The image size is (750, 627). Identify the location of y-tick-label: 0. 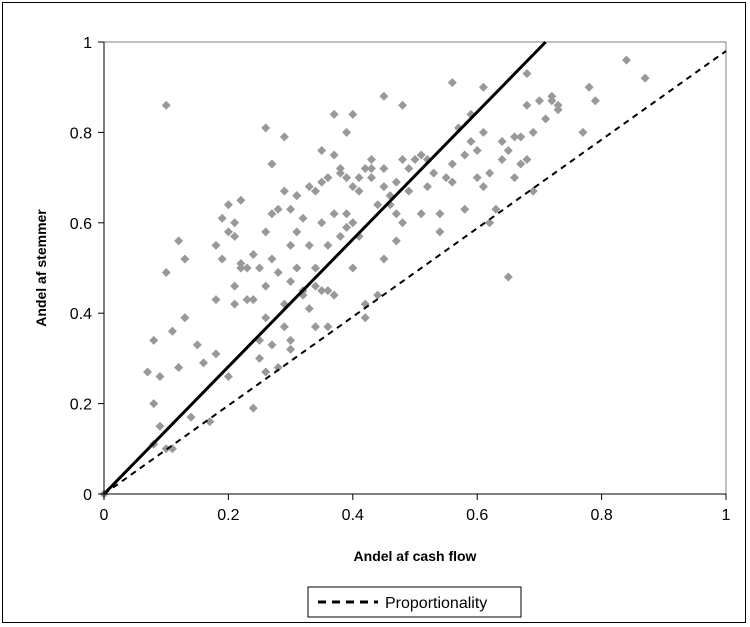
(87, 495).